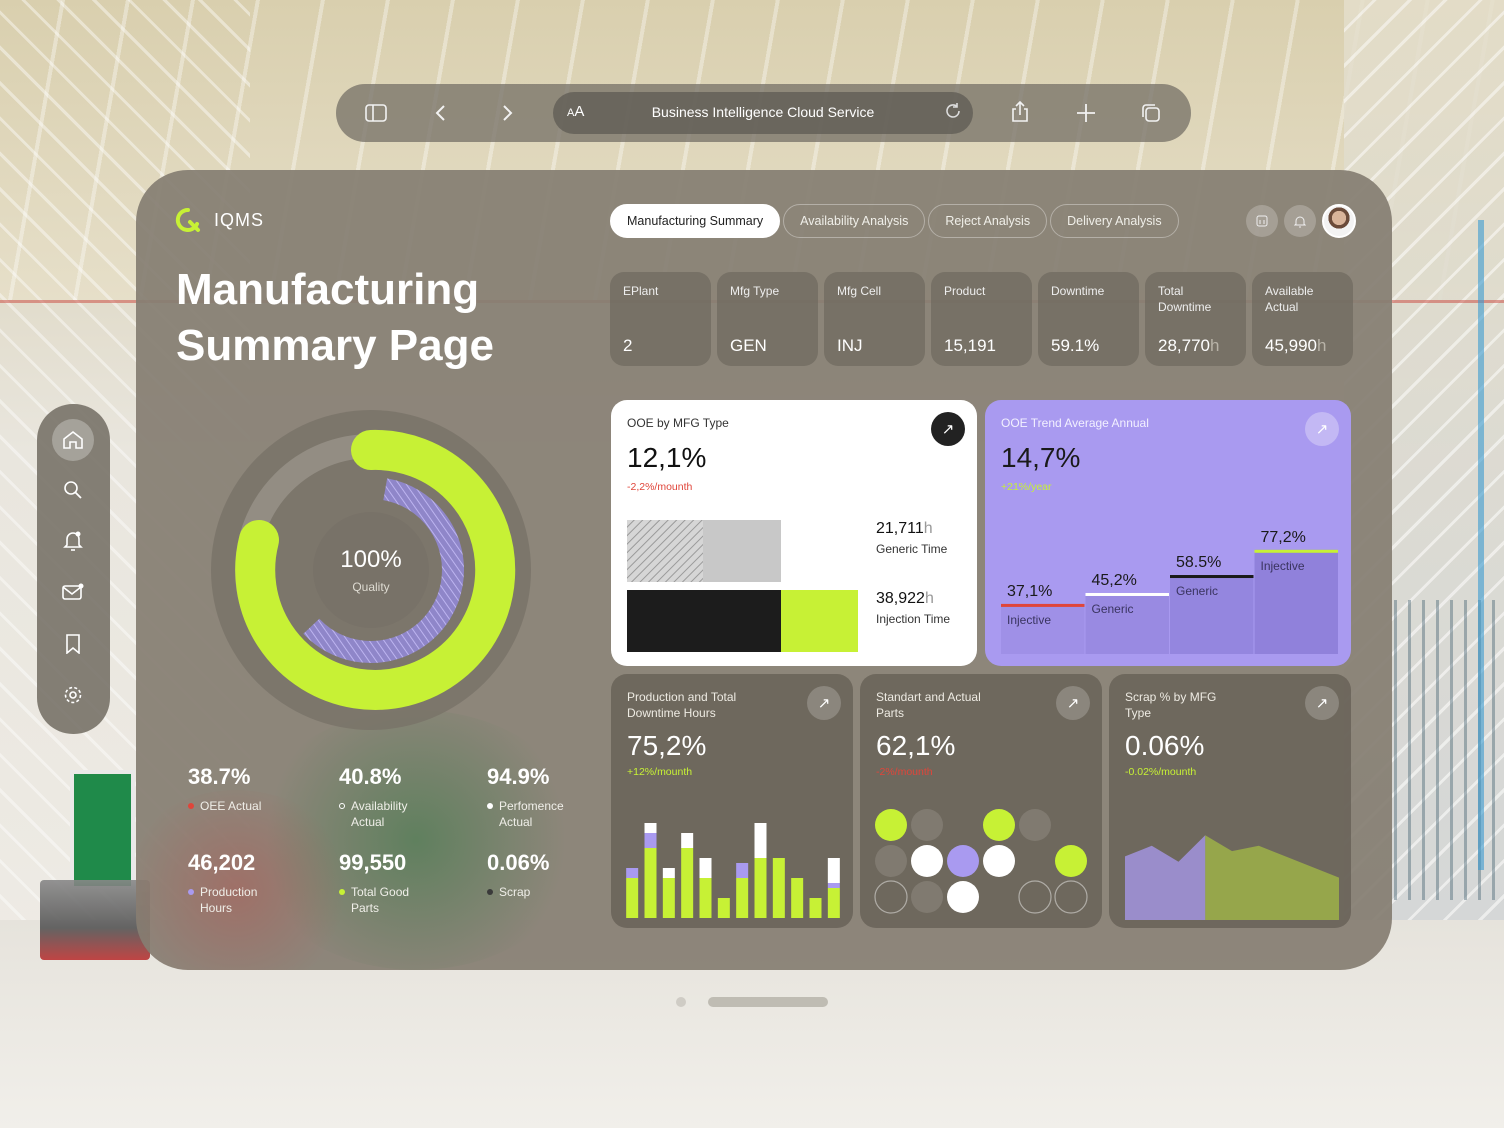 The image size is (1504, 1128). Describe the element at coordinates (416, 840) in the screenshot. I see `background-blur` at that location.